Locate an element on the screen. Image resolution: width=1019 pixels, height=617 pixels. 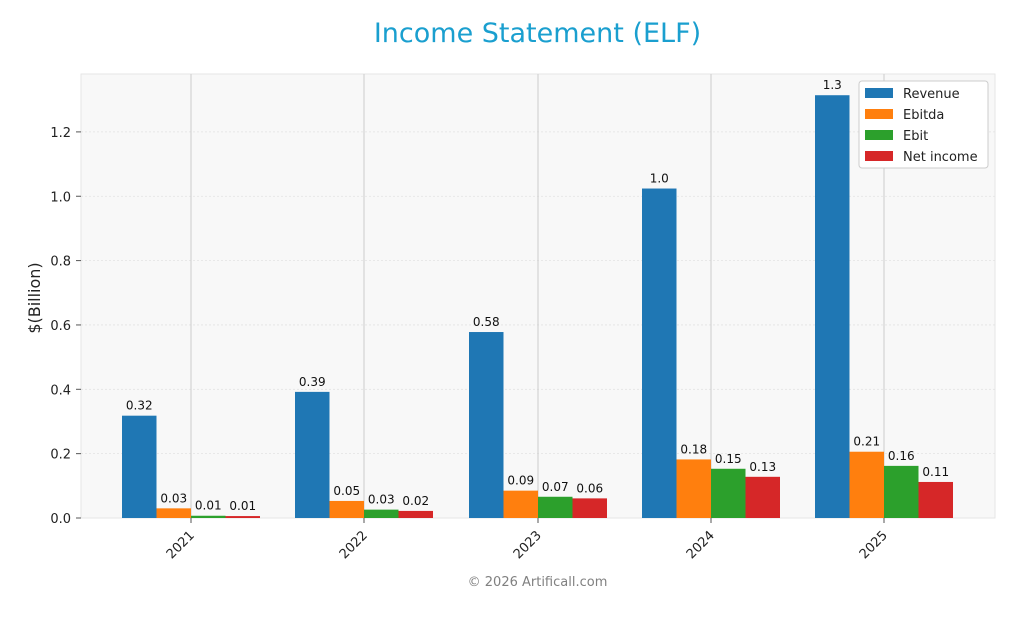
bar-value-label: 0.06 is located at coordinates (589, 488).